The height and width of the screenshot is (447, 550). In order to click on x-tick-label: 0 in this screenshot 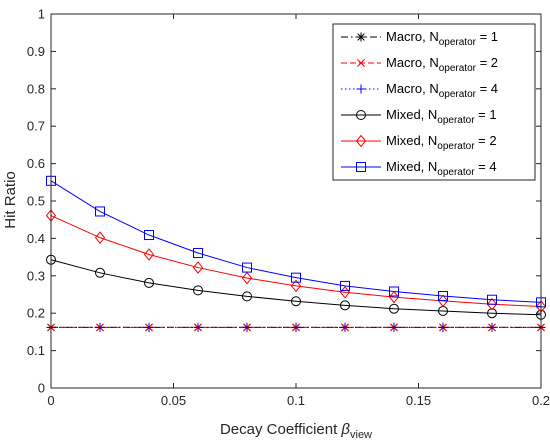, I will do `click(50, 400)`.